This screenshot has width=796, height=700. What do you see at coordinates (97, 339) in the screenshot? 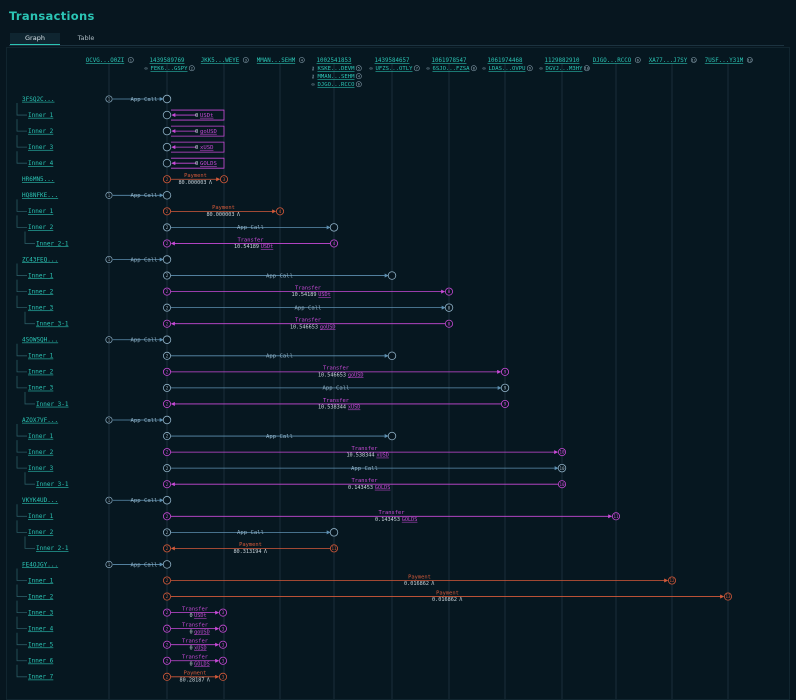
I see `transaction-row: 4SOWSQH... 1 App Call` at bounding box center [97, 339].